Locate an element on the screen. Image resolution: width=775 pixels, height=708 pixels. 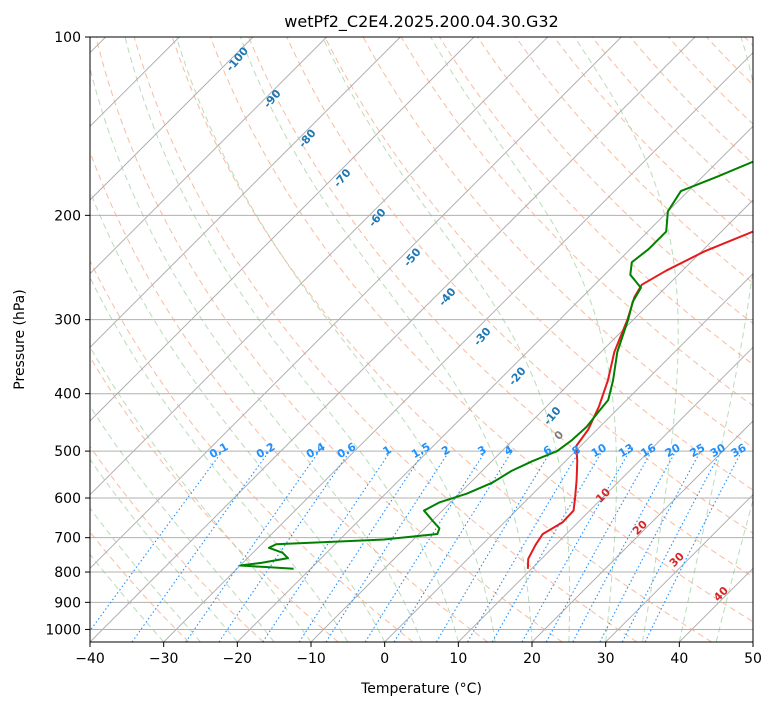
x-axis-label: Temperature (°C) is located at coordinates (421, 689).